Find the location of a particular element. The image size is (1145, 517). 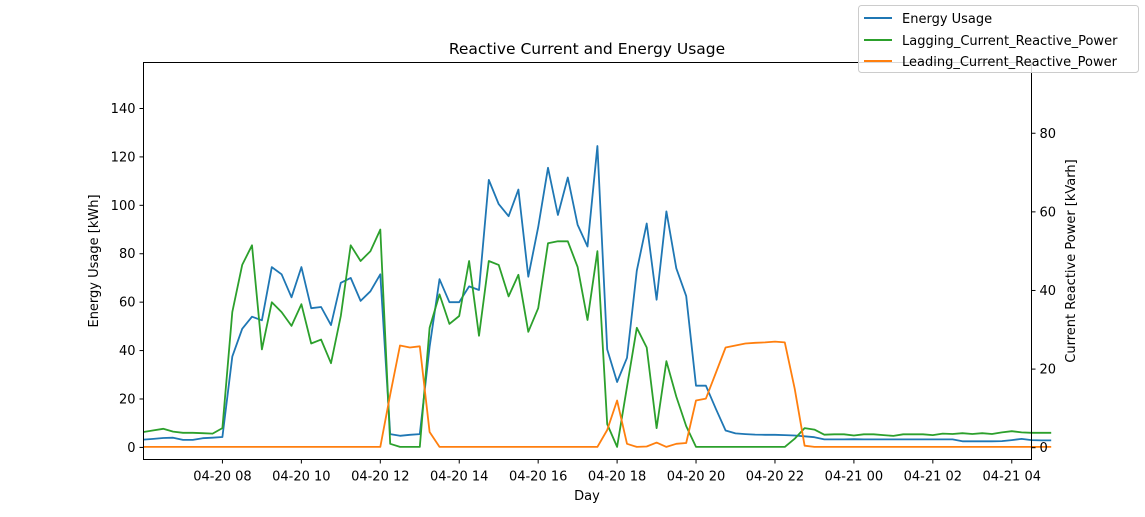

legend-label-lagging: Lagging_Current_Reactive_Power is located at coordinates (1010, 41).